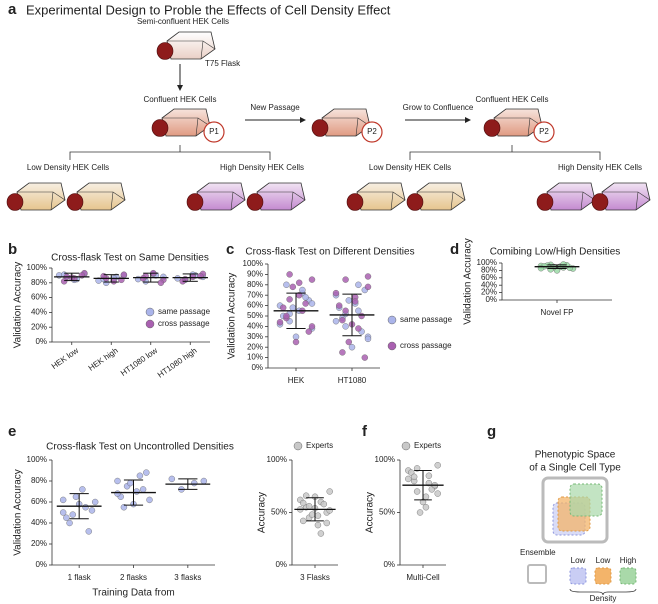  I want to click on chart-title: Cross-flask Test on Different Densities, so click(329, 252).